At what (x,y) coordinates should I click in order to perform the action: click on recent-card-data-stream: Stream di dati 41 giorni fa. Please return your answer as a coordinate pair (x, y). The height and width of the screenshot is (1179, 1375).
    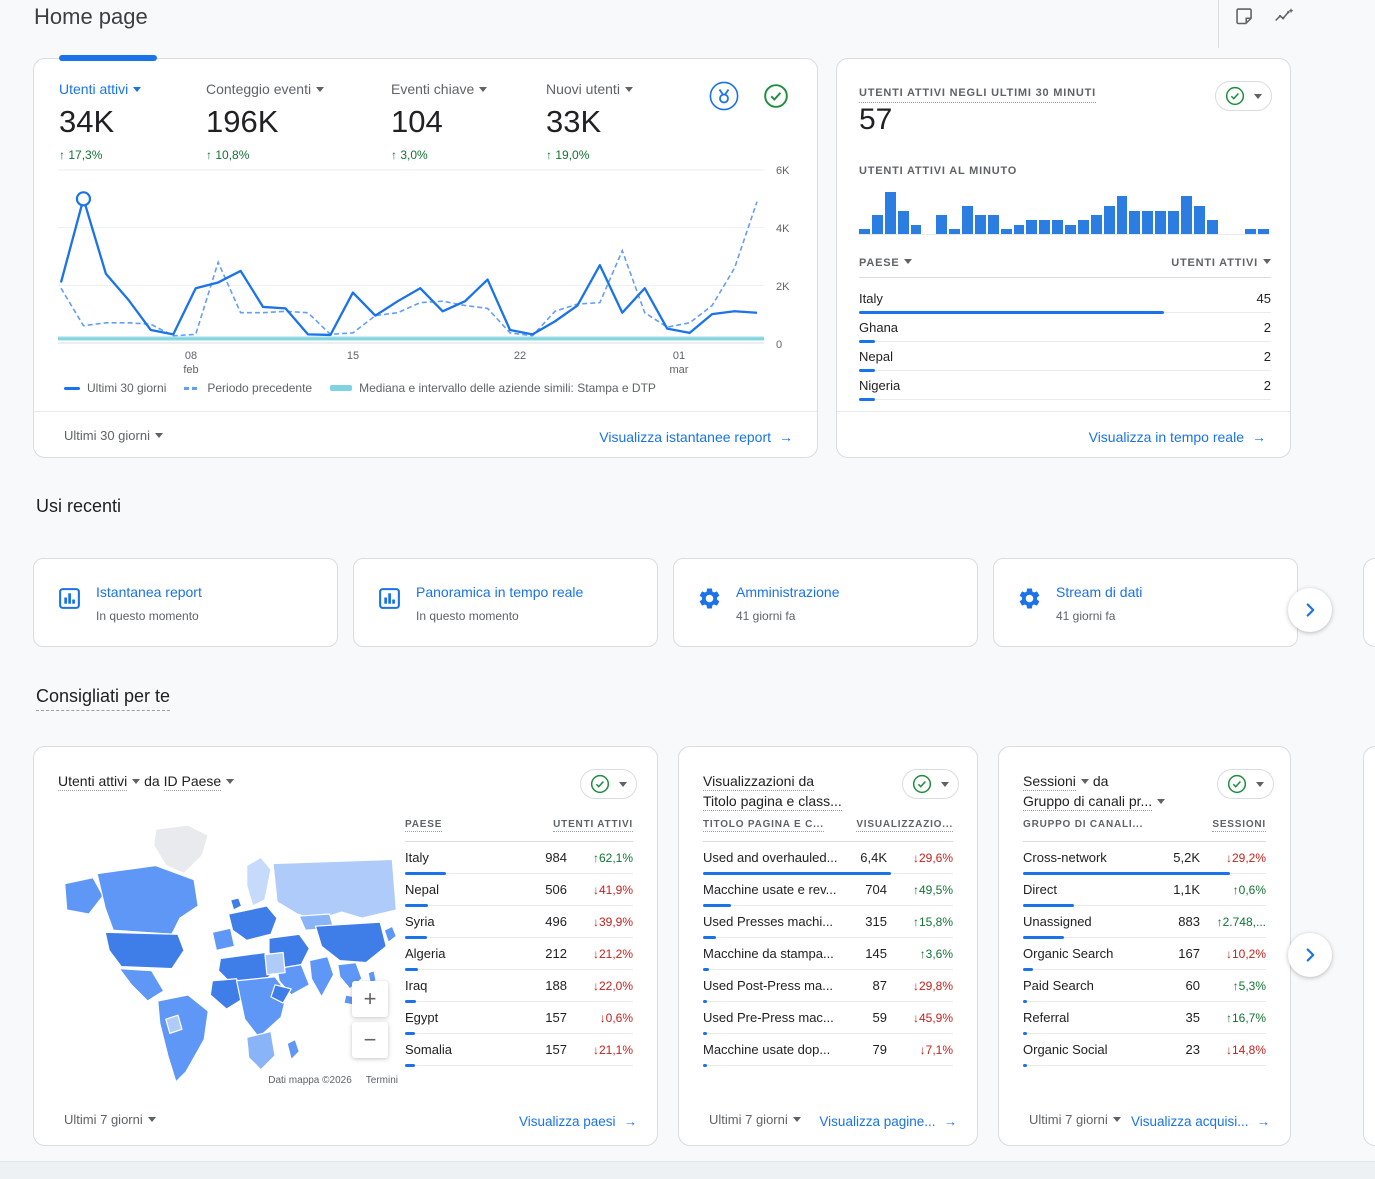
    Looking at the image, I should click on (1145, 602).